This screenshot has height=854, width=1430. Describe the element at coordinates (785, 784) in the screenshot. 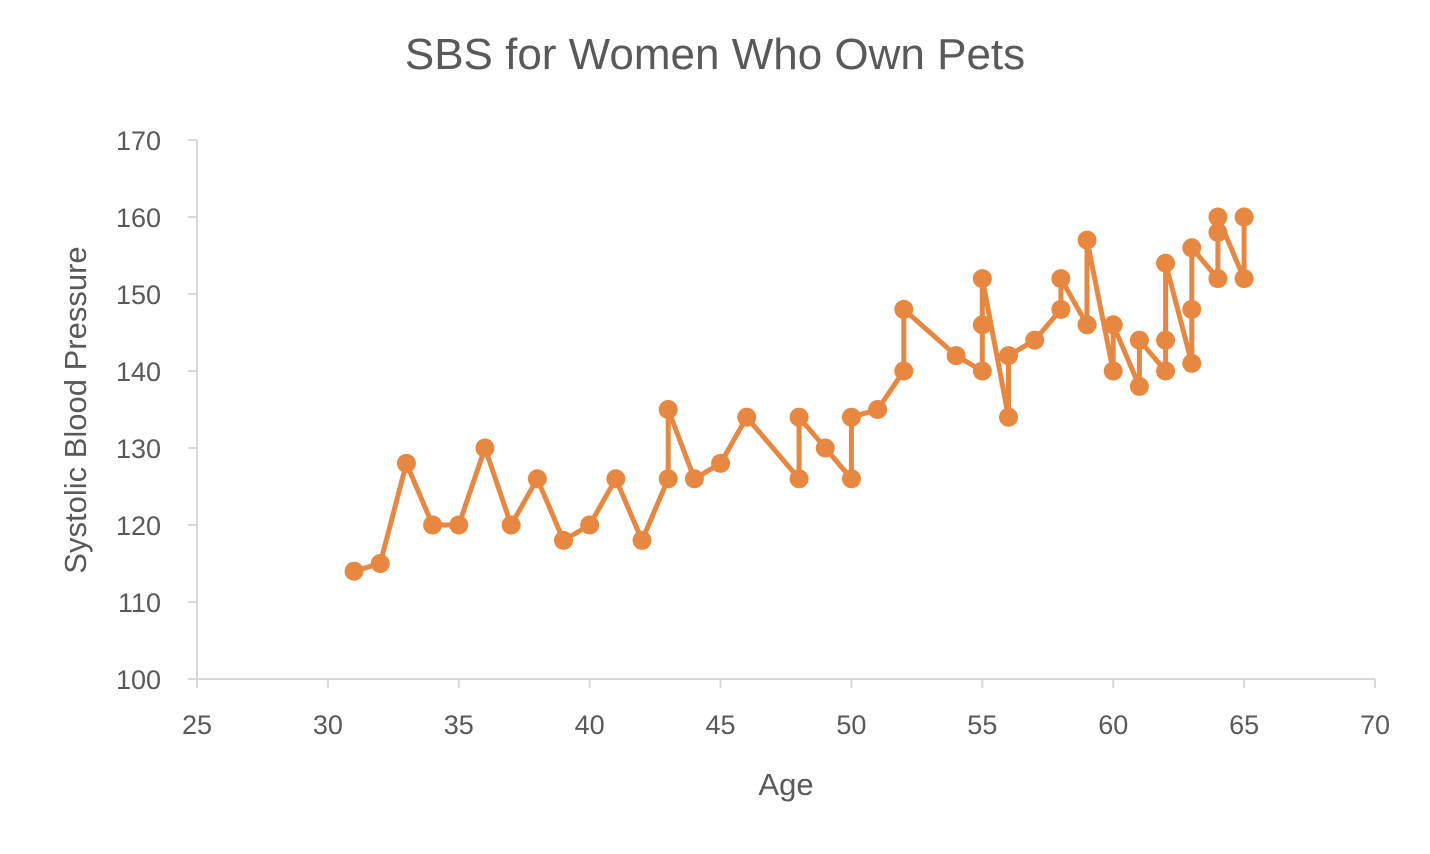

I see `x-axis-title: Age` at that location.